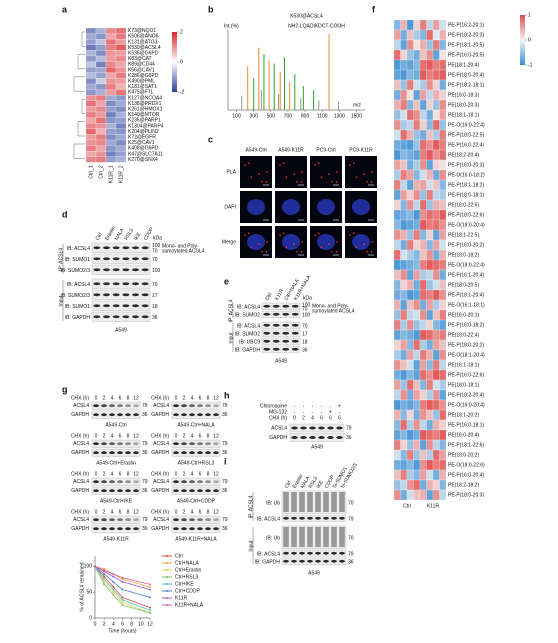 Image resolution: width=558 pixels, height=643 pixels. I want to click on lane-label: IKE, so click(321, 484).